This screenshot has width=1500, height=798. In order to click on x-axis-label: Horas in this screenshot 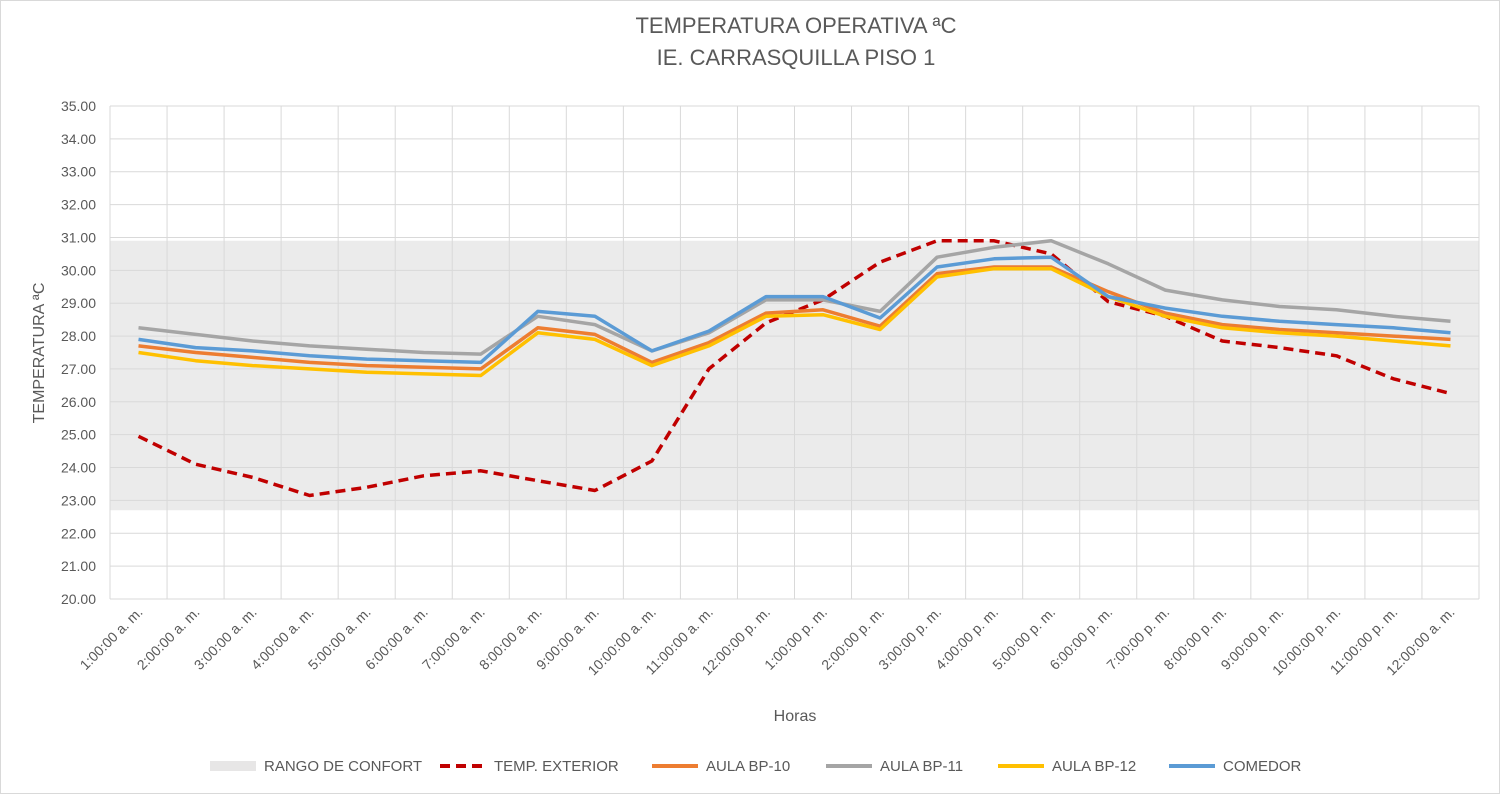, I will do `click(795, 716)`.